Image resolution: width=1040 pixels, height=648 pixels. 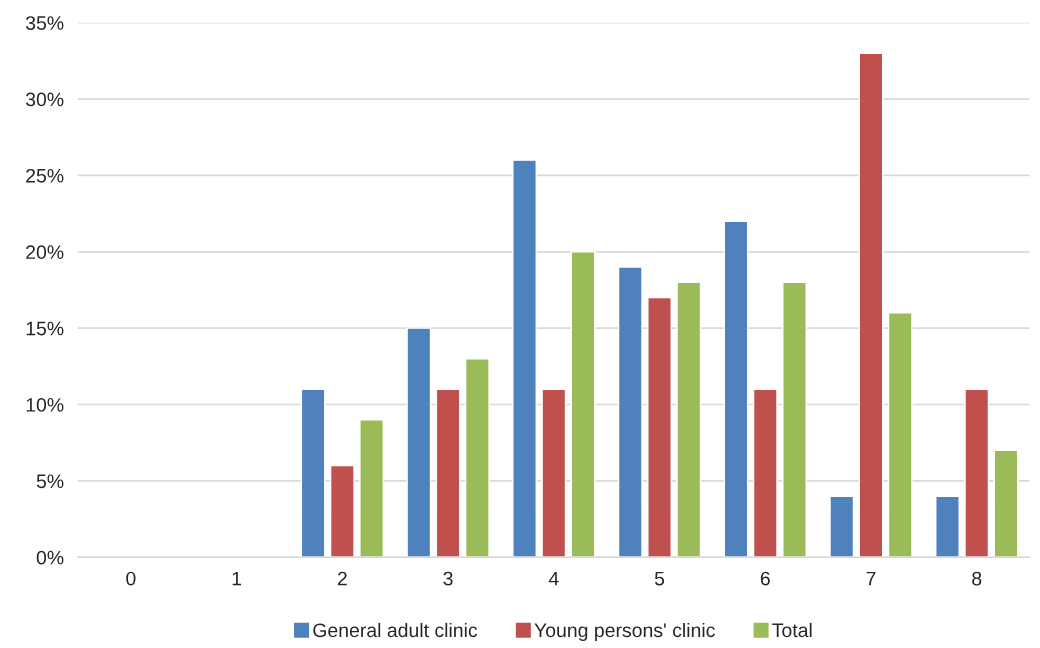 I want to click on legend-label: Young persons' clinic, so click(x=624, y=632).